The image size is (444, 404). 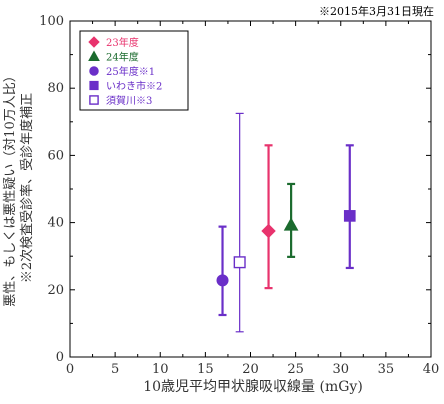 What do you see at coordinates (376, 11) in the screenshot?
I see `date-note: ※2015年3月31日現在` at bounding box center [376, 11].